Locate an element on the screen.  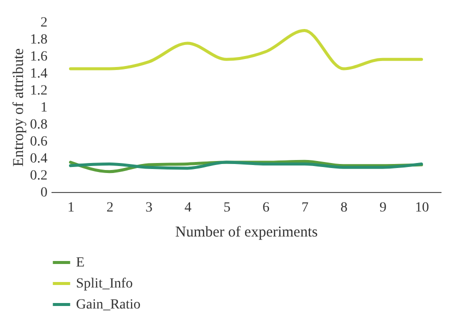
x-tick-label: 9 is located at coordinates (383, 208).